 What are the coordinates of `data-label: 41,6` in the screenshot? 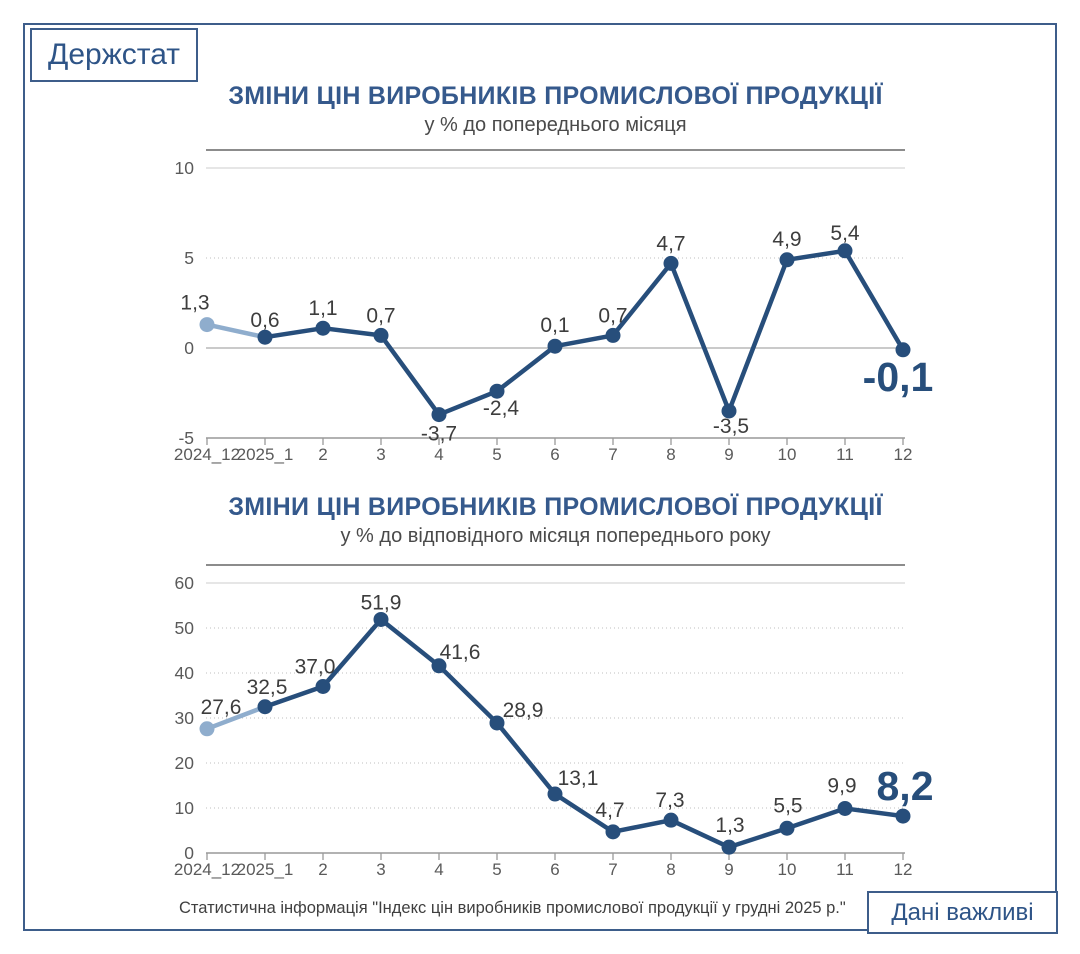 It's located at (460, 652).